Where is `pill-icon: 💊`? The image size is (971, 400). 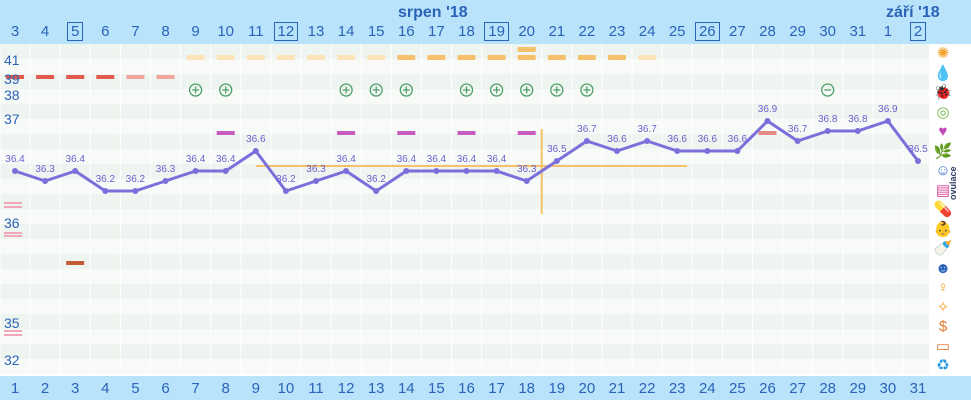
pill-icon: 💊 is located at coordinates (943, 209).